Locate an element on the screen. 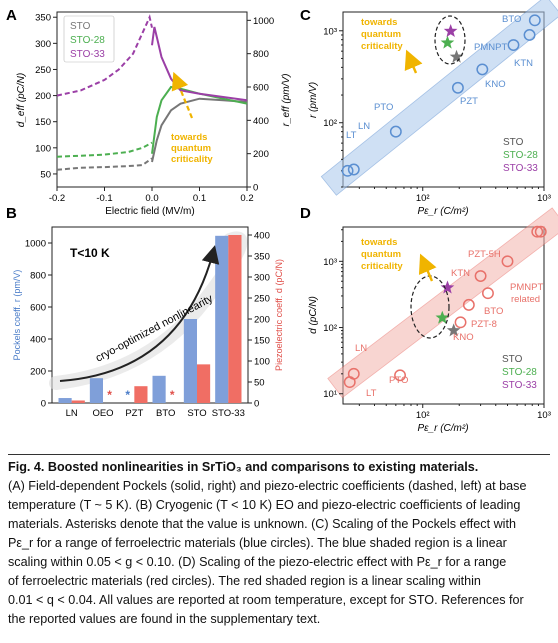 Image resolution: width=558 pixels, height=643 pixels. panel-d-x-tick-label: 10² is located at coordinates (423, 415).